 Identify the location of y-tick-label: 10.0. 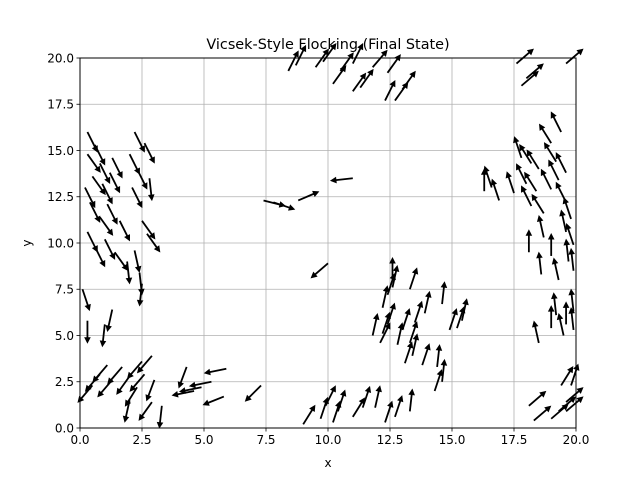
(60, 243).